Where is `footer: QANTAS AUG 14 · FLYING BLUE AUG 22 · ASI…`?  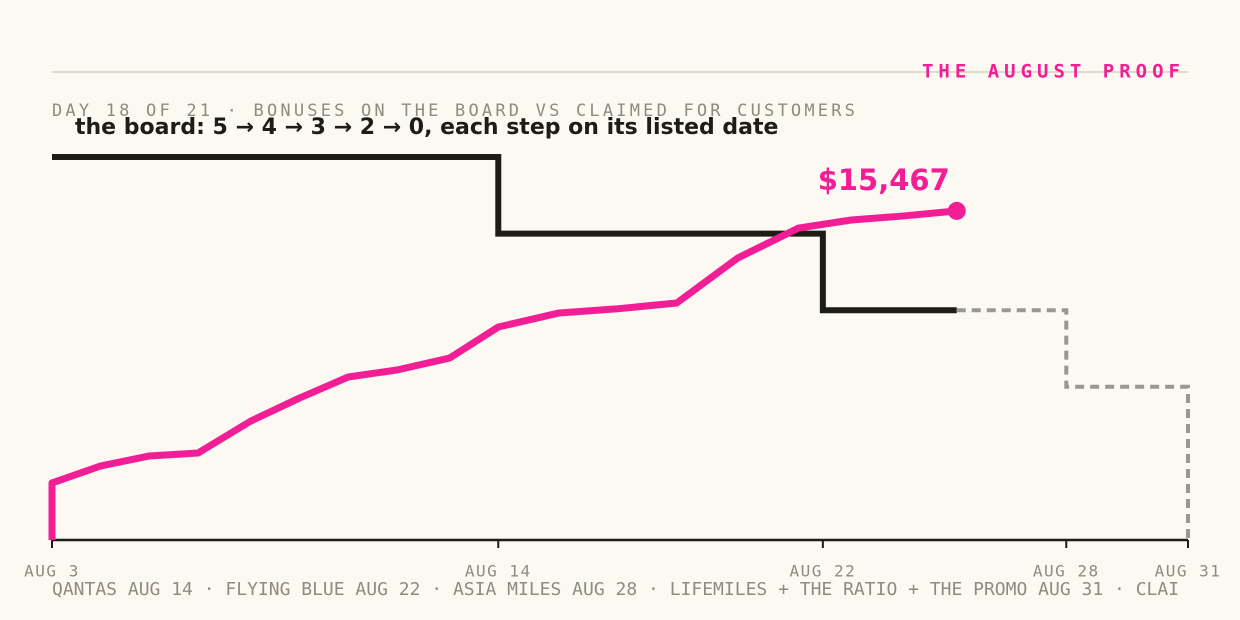 footer: QANTAS AUG 14 · FLYING BLUE AUG 22 · ASI… is located at coordinates (615, 589).